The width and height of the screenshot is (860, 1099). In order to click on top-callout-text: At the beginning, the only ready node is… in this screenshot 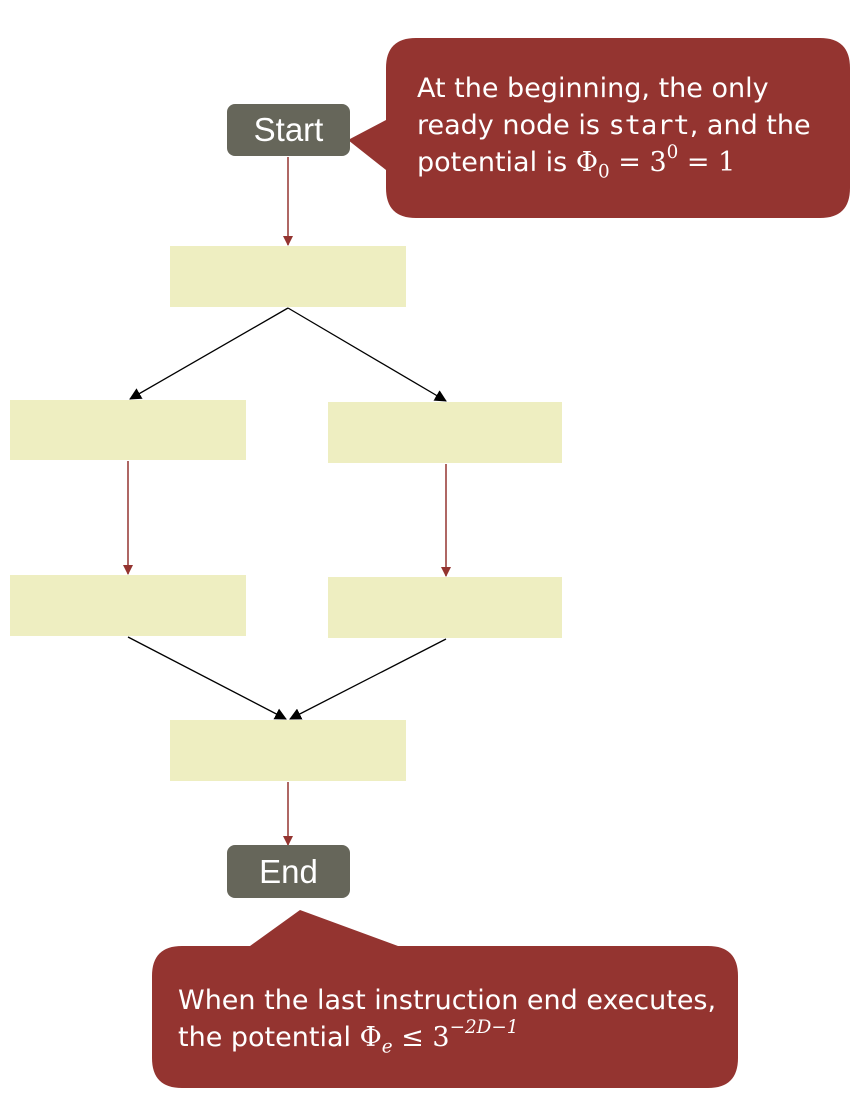, I will do `click(614, 128)`.